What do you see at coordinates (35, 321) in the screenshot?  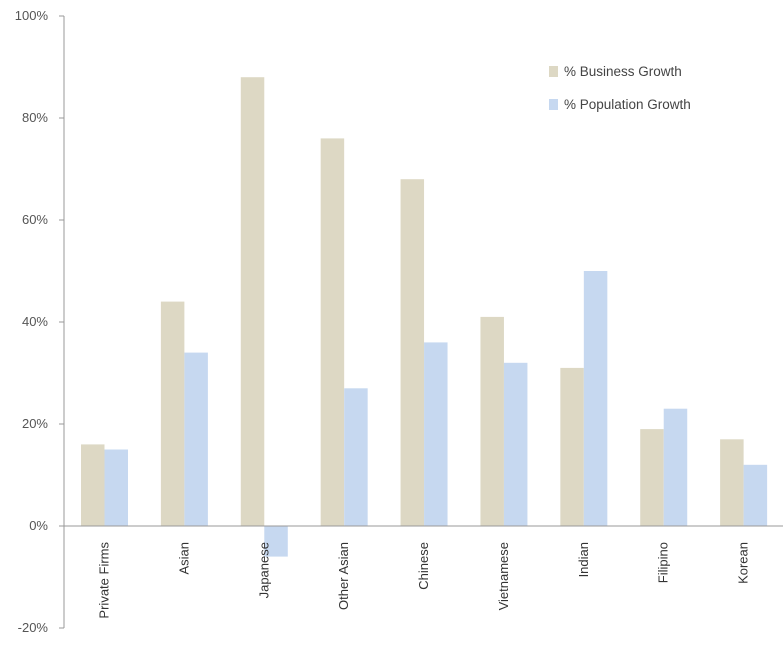 I see `y-tick-label: 40%` at bounding box center [35, 321].